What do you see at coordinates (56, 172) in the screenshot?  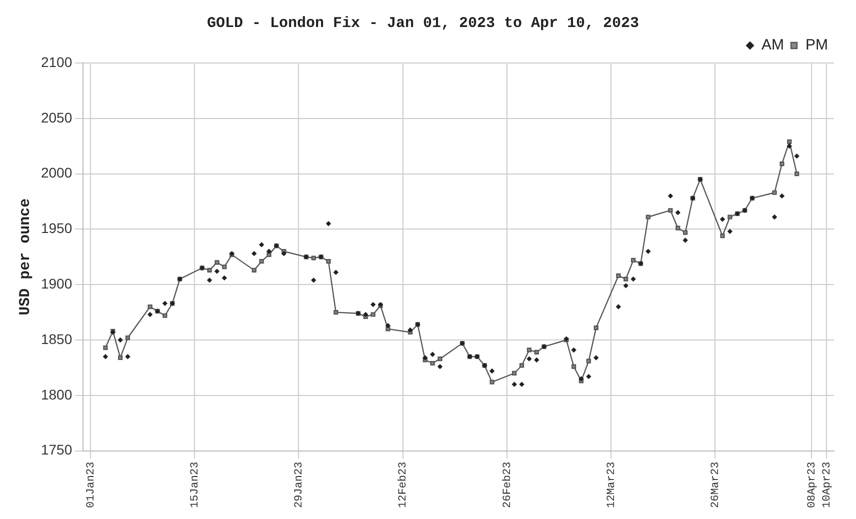 I see `y-tick-label: 2000` at bounding box center [56, 172].